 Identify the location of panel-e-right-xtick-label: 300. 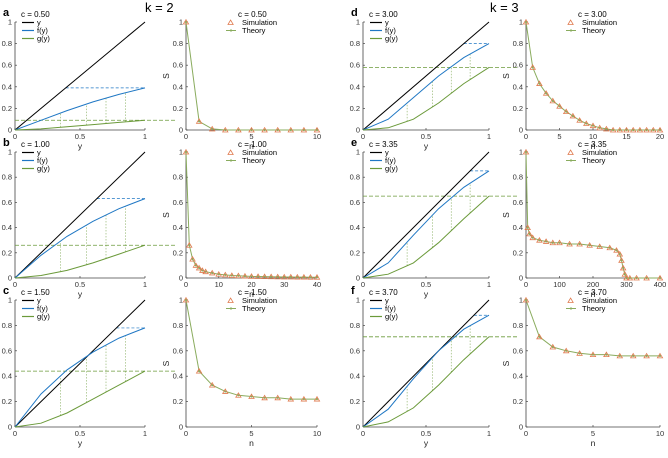
(626, 284).